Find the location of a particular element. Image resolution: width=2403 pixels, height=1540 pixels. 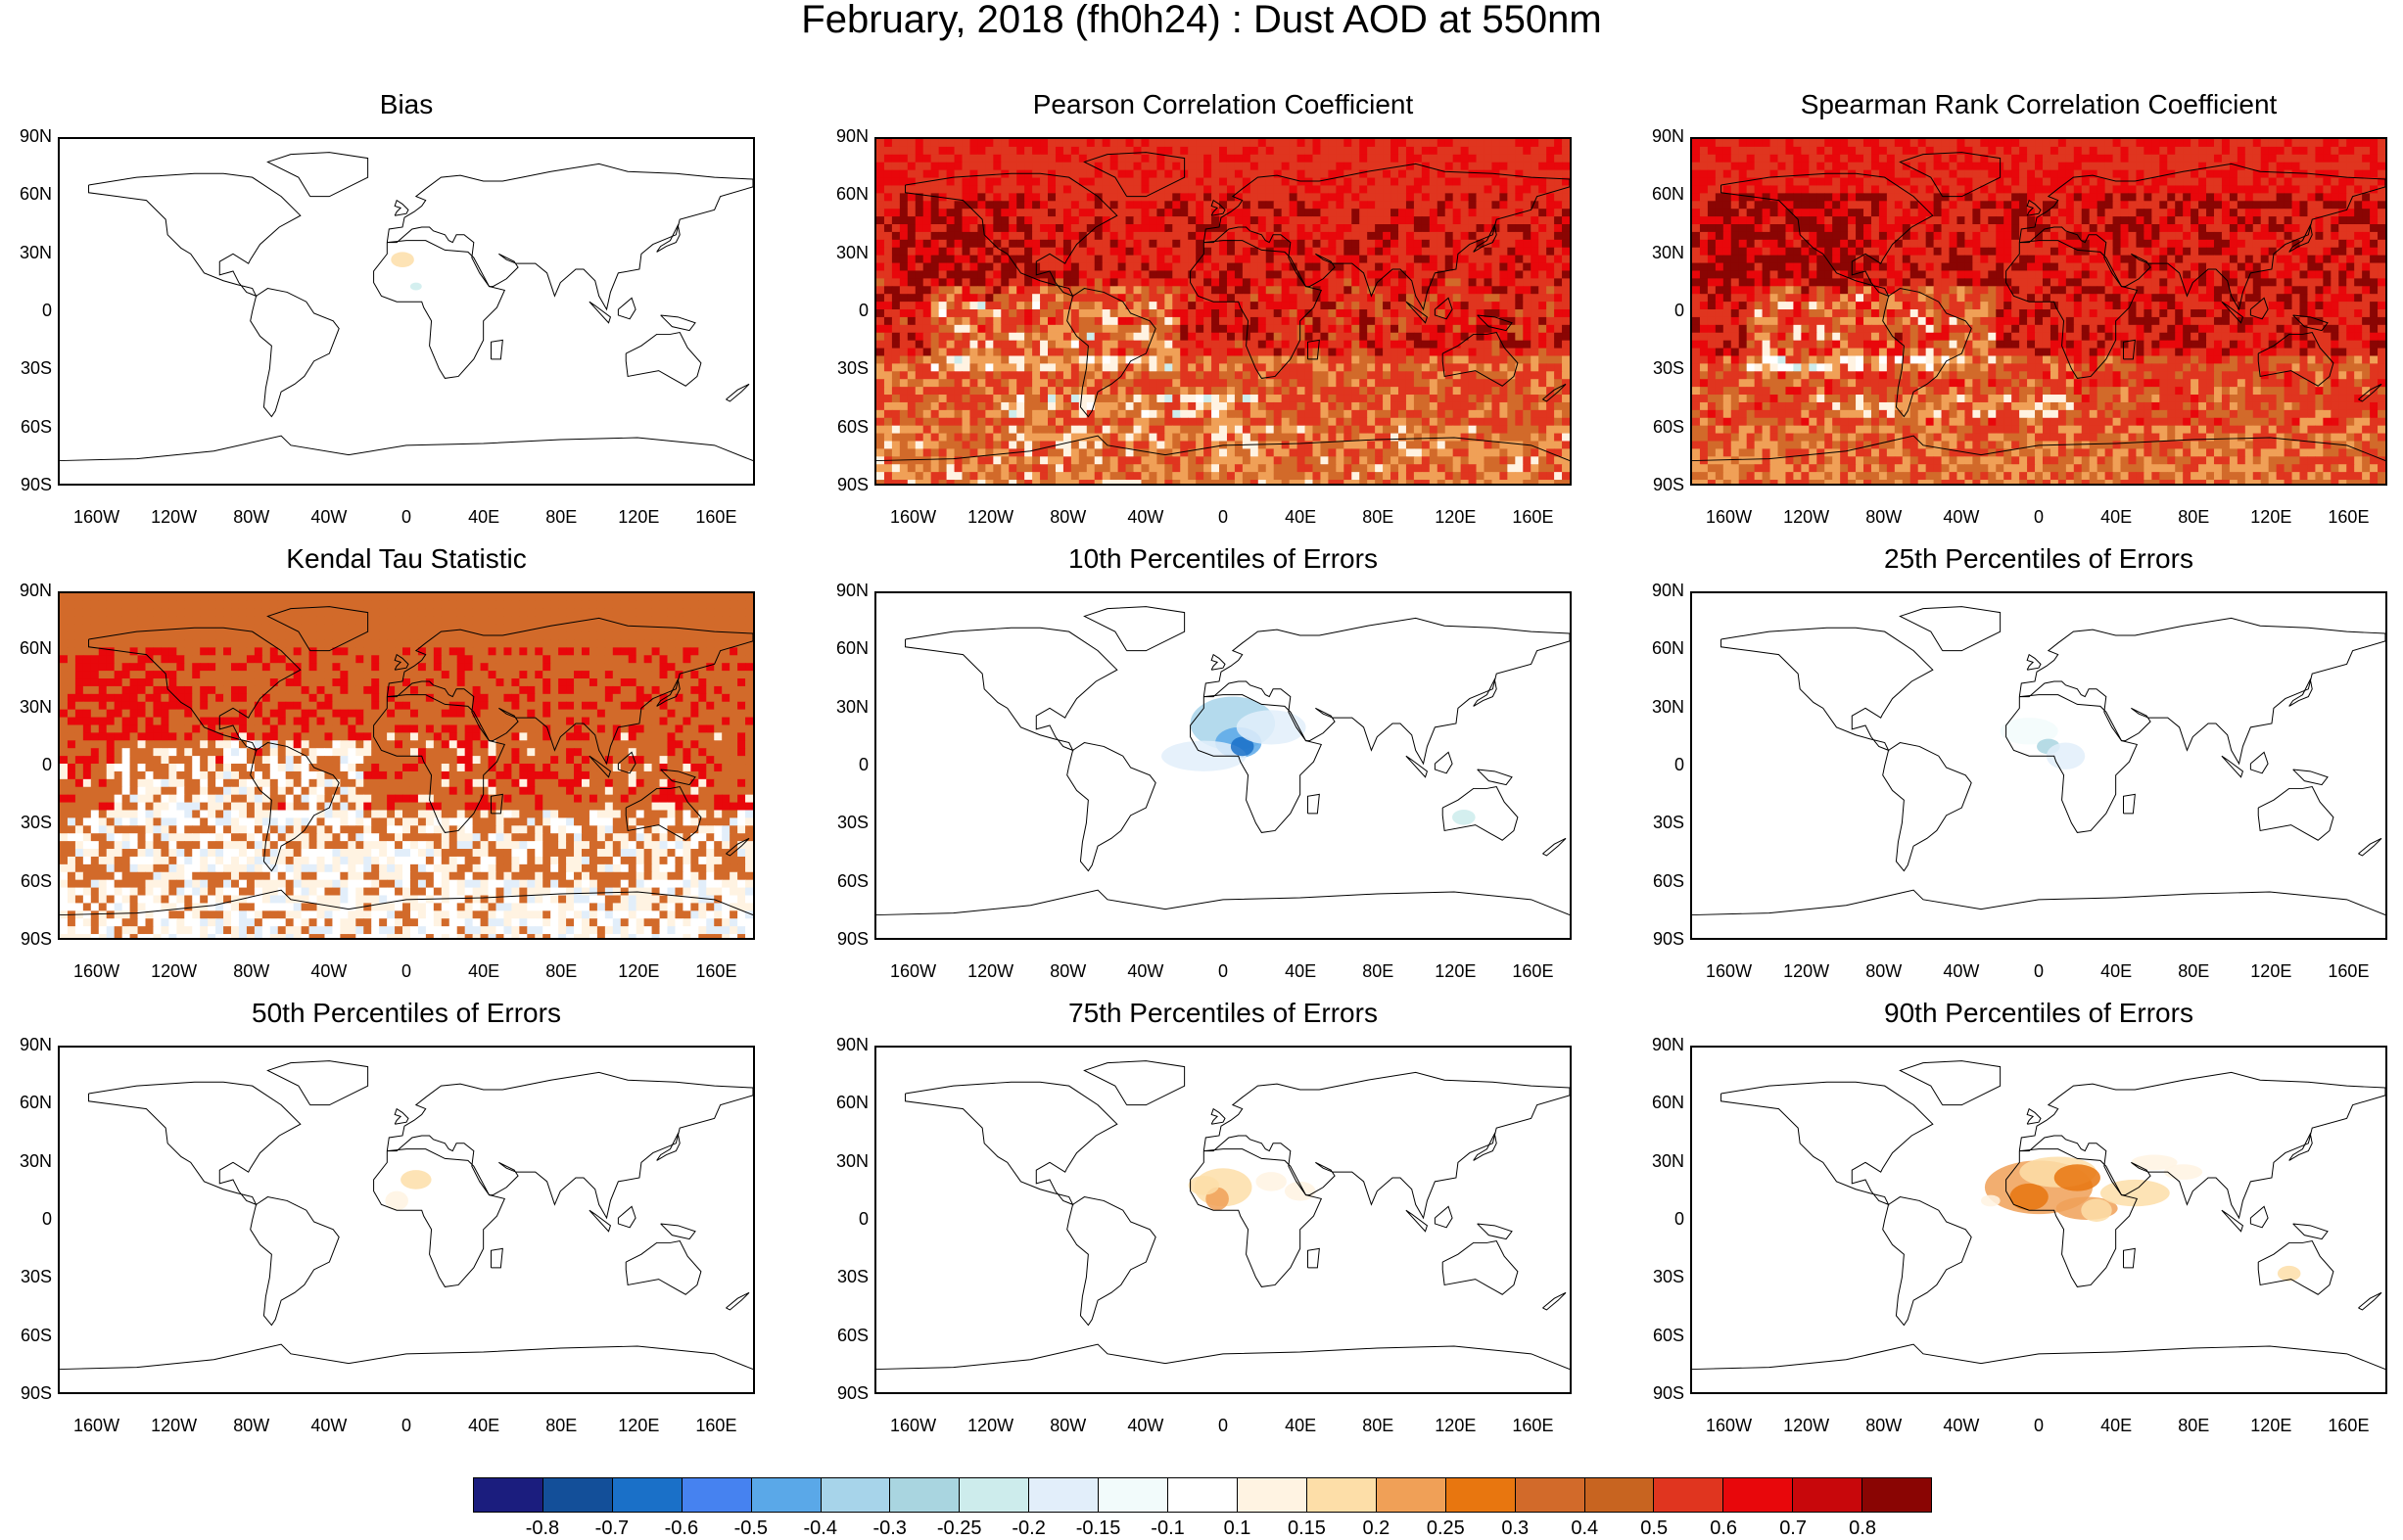

colorbar-label: 0.6 is located at coordinates (1724, 1528).